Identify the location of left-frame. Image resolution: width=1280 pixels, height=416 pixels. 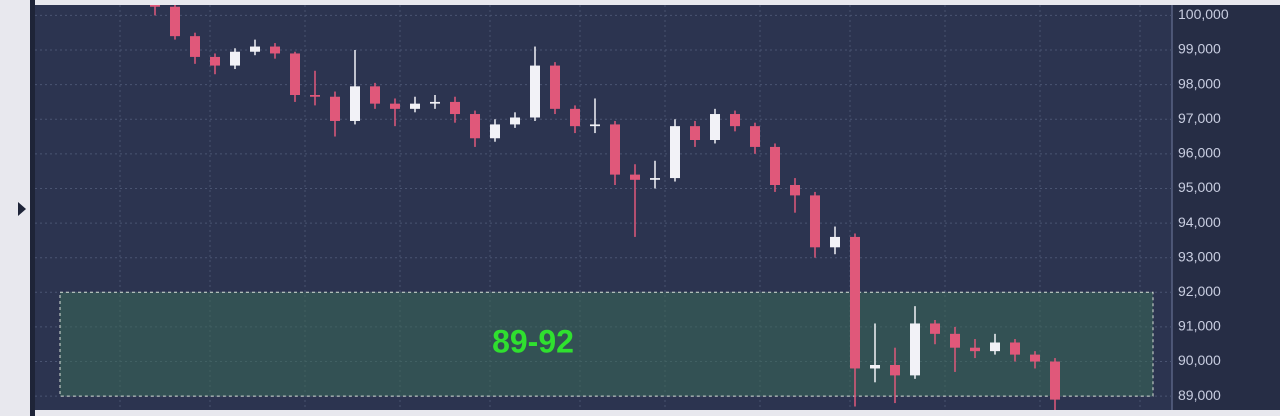
(15, 208).